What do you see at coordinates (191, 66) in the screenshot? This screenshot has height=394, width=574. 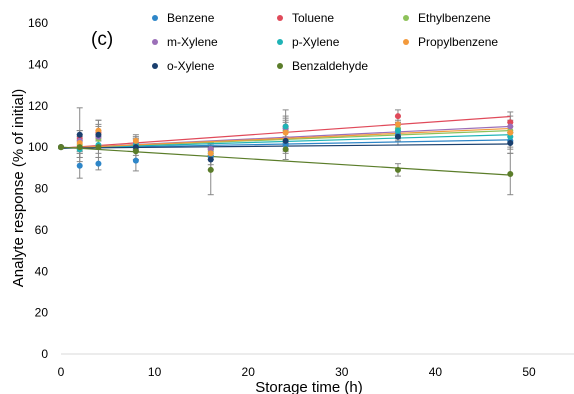 I see `legend-label: o-Xylene` at bounding box center [191, 66].